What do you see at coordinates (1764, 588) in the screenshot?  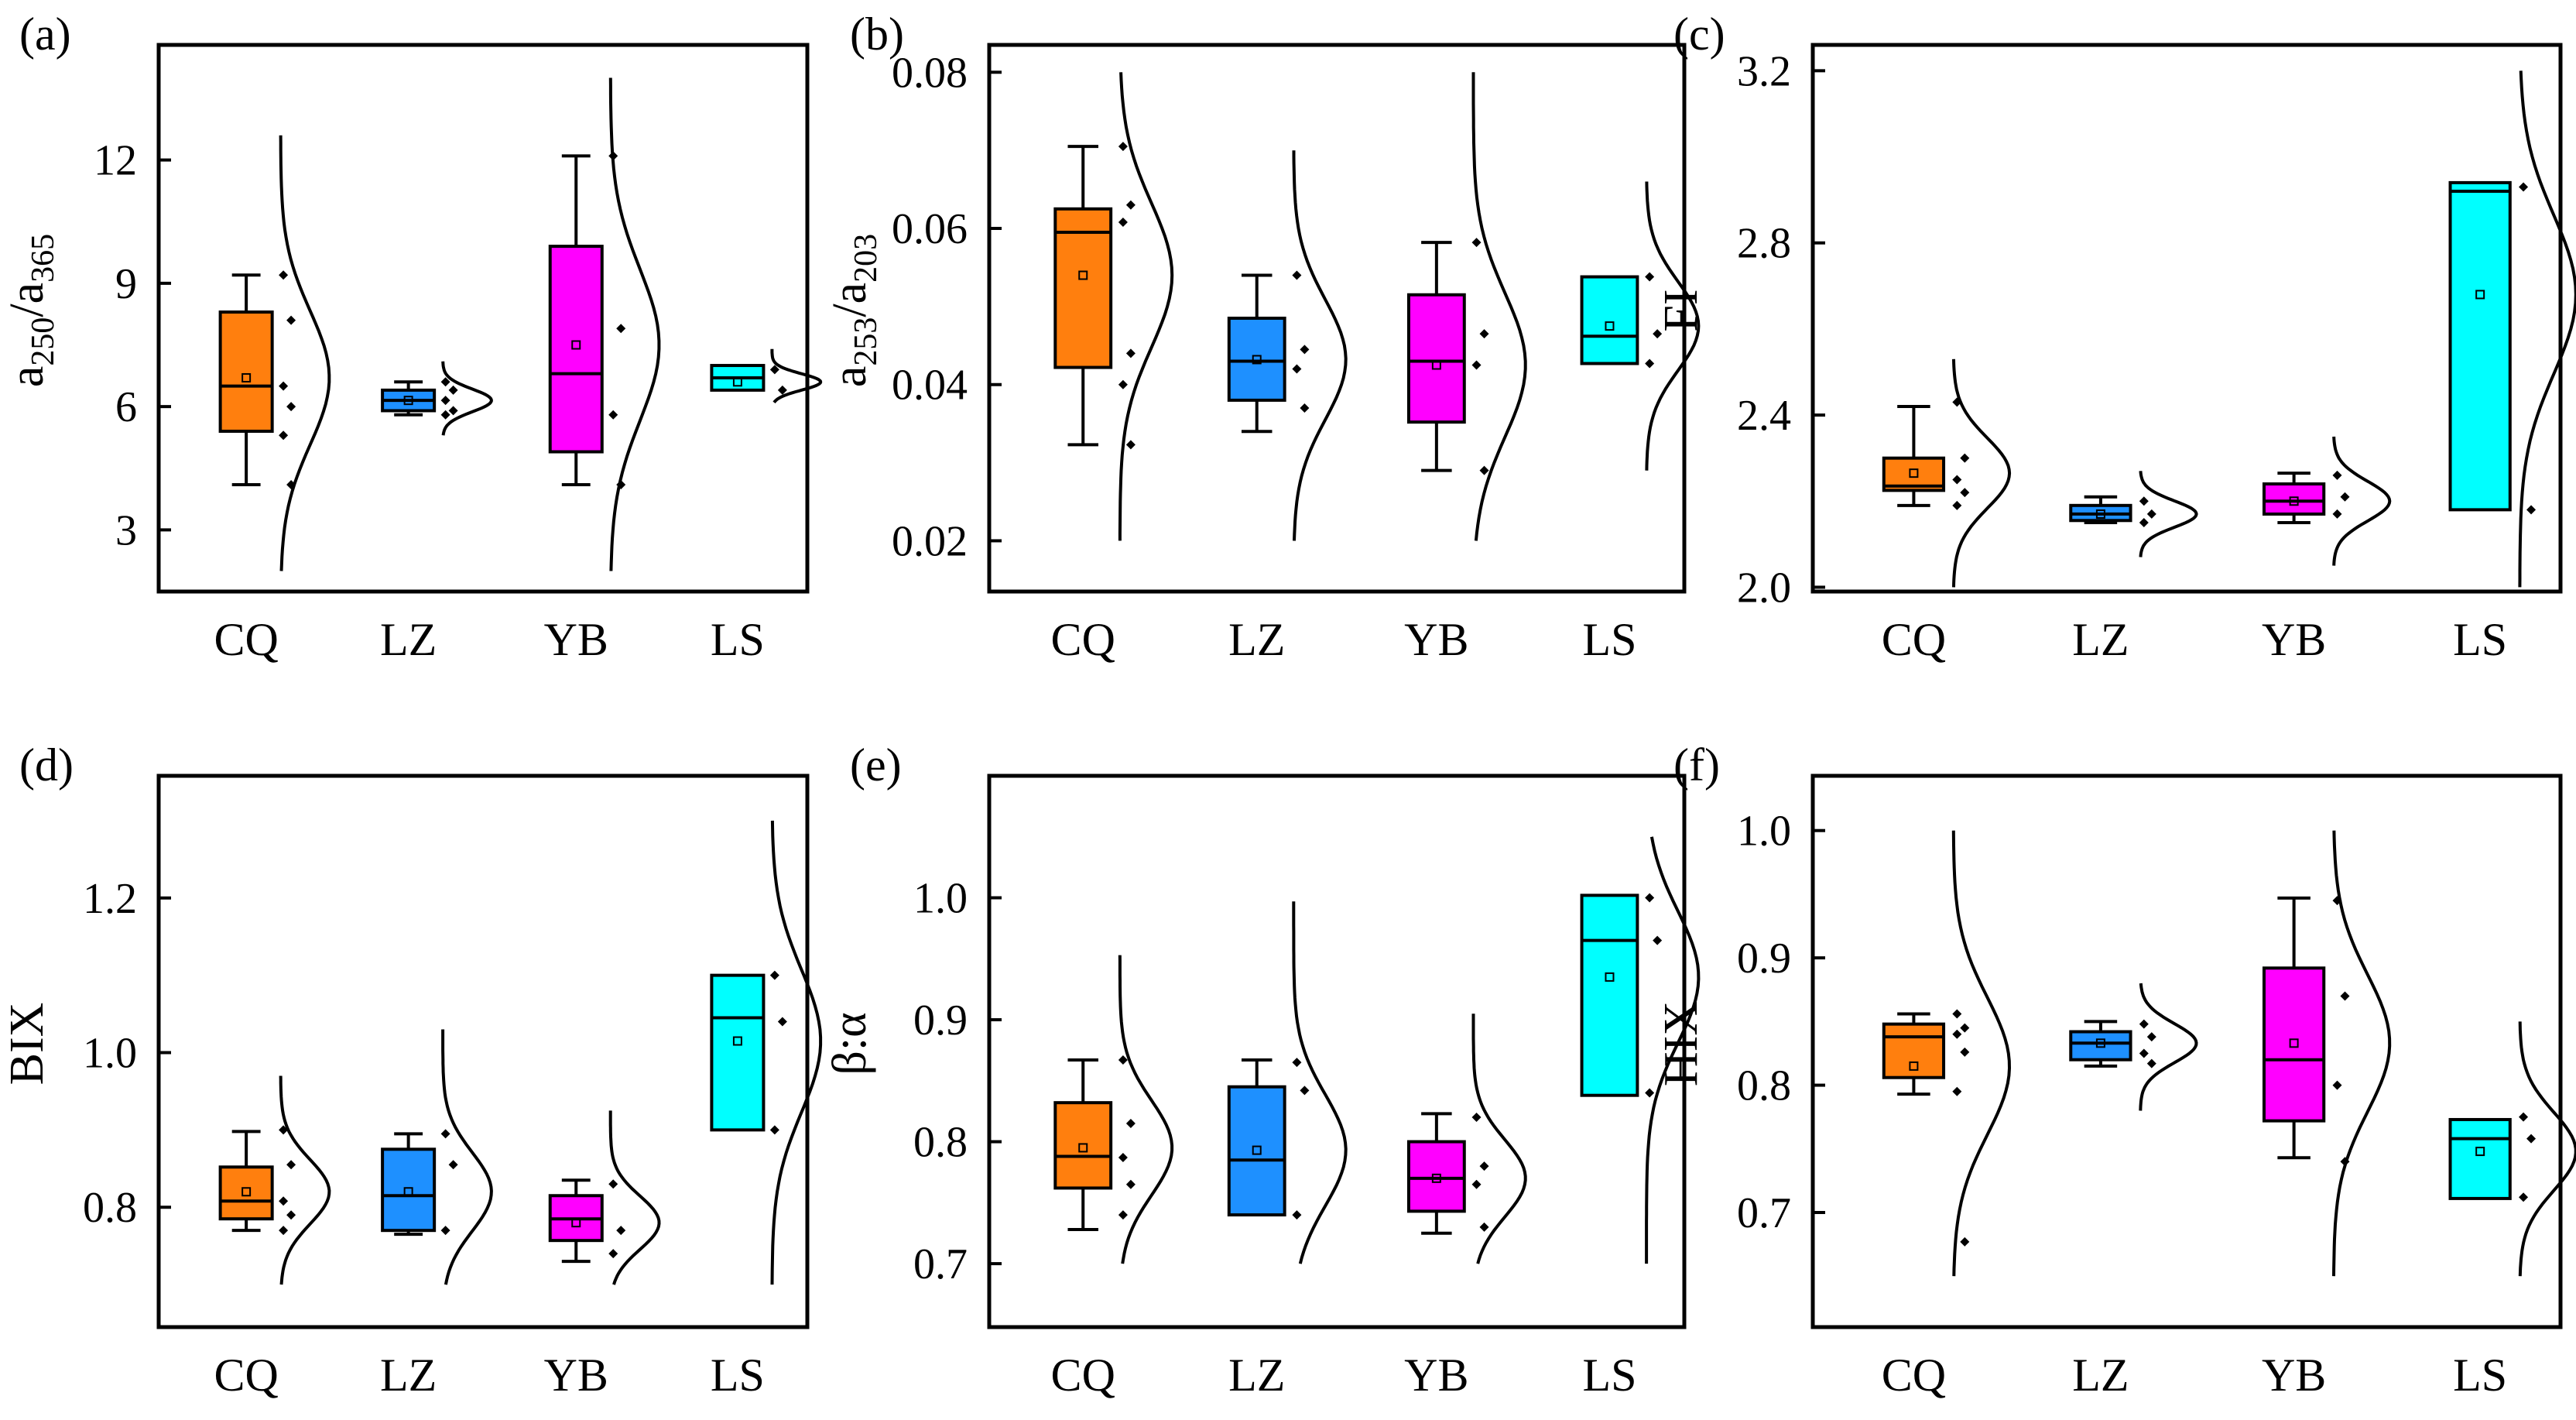 I see `y-tick-label: 2.0` at bounding box center [1764, 588].